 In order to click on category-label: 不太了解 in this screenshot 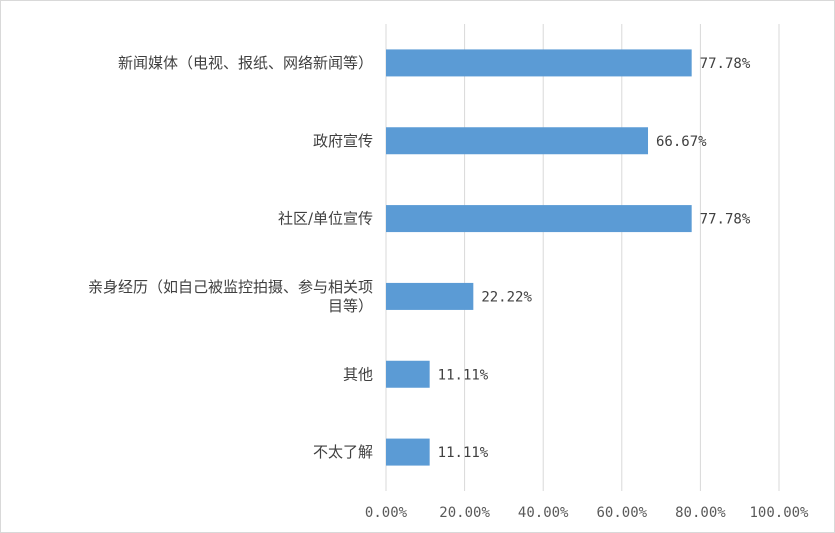, I will do `click(343, 452)`.